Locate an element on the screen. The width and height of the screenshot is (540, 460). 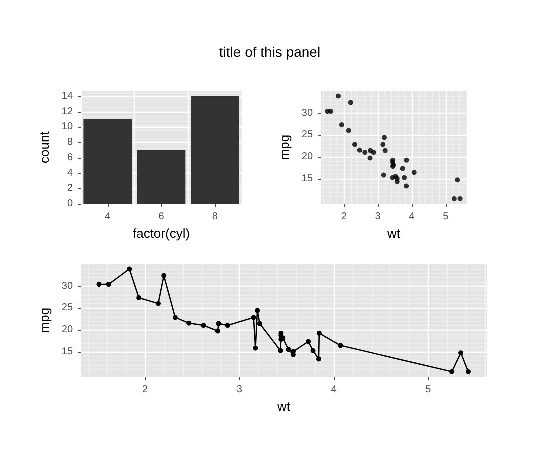
chart-title: title of this panel is located at coordinates (270, 52).